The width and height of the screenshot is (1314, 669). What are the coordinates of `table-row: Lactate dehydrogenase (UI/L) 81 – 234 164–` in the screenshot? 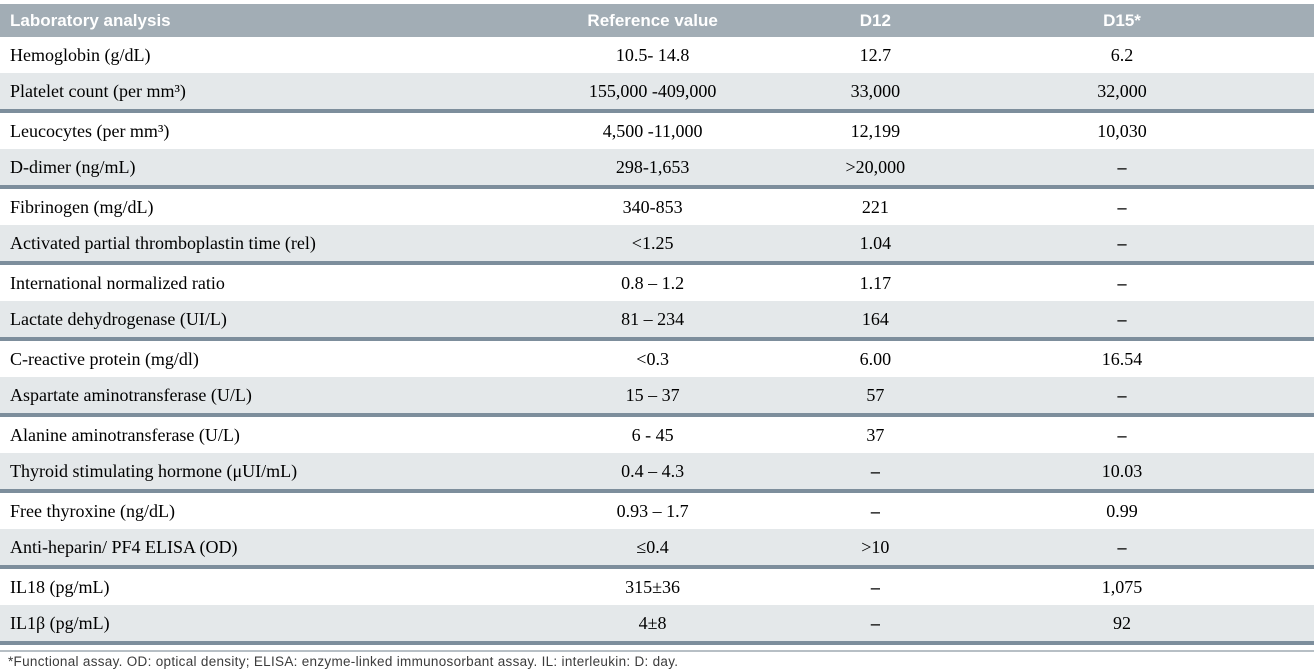 It's located at (657, 321).